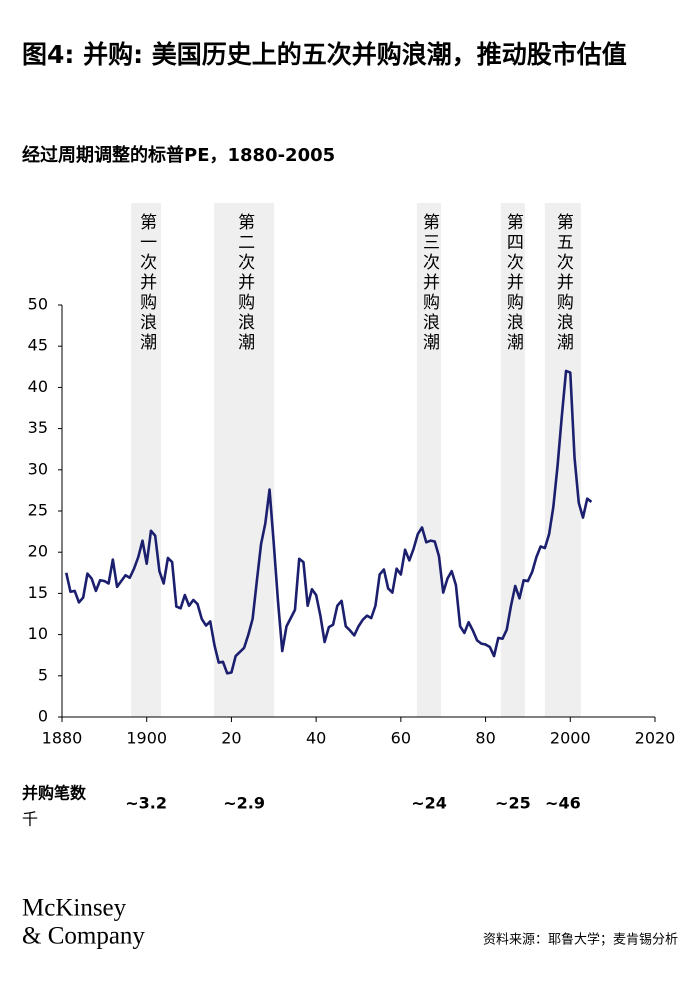  What do you see at coordinates (655, 738) in the screenshot?
I see `x-tick-label: 2020` at bounding box center [655, 738].